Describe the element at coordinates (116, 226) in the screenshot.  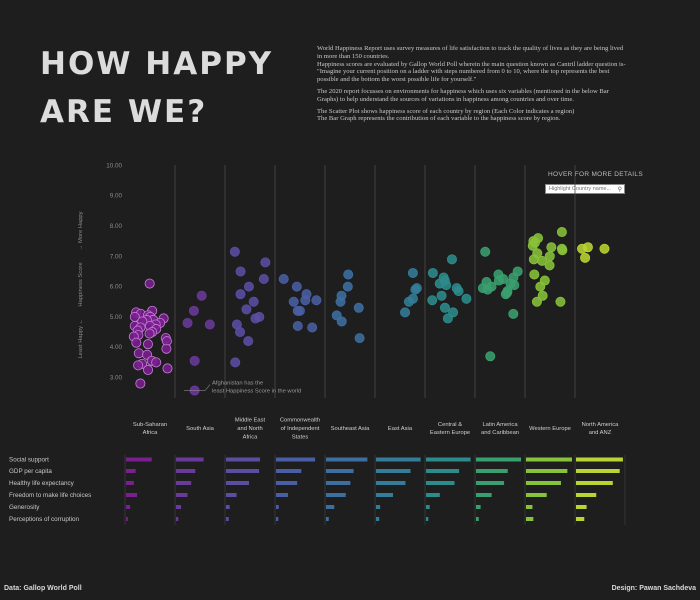
I see `y-tick-label: 8.00` at that location.